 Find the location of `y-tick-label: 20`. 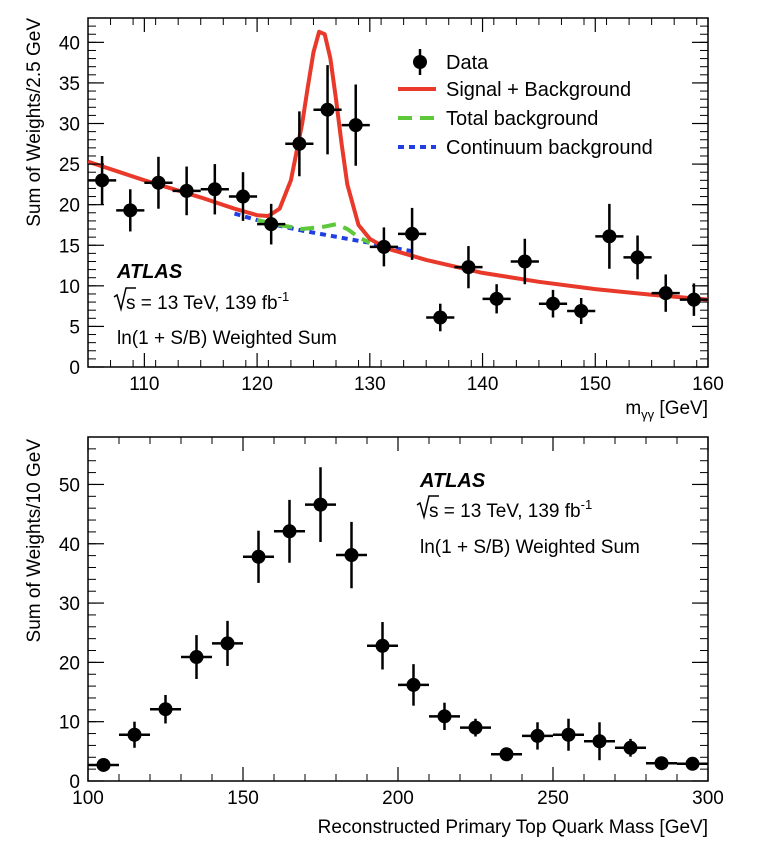

y-tick-label: 20 is located at coordinates (69, 206).